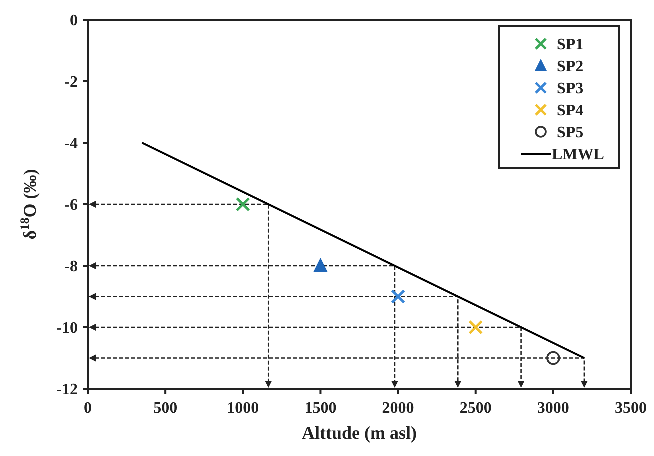  What do you see at coordinates (578, 155) in the screenshot?
I see `legend-label: LMWL` at bounding box center [578, 155].